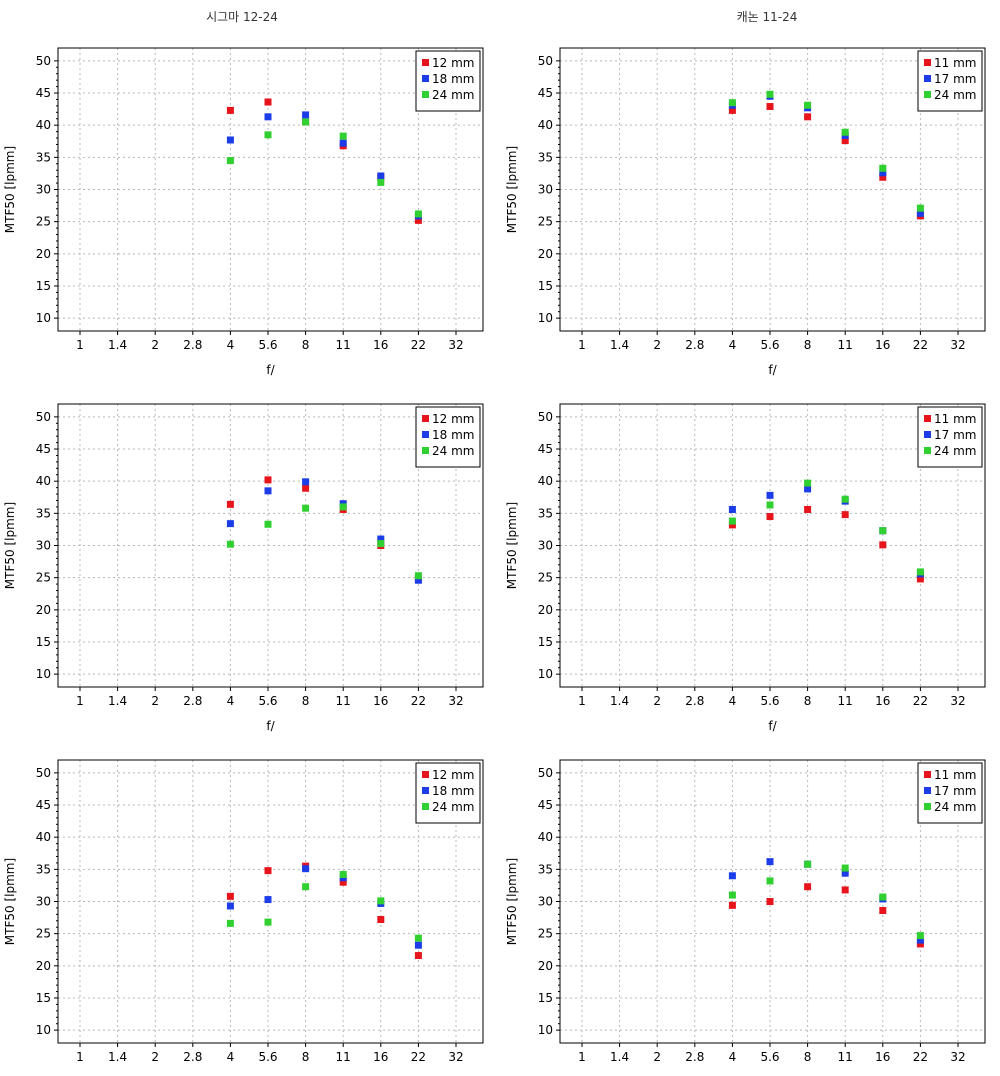  I want to click on series-11-mm, so click(826, 915).